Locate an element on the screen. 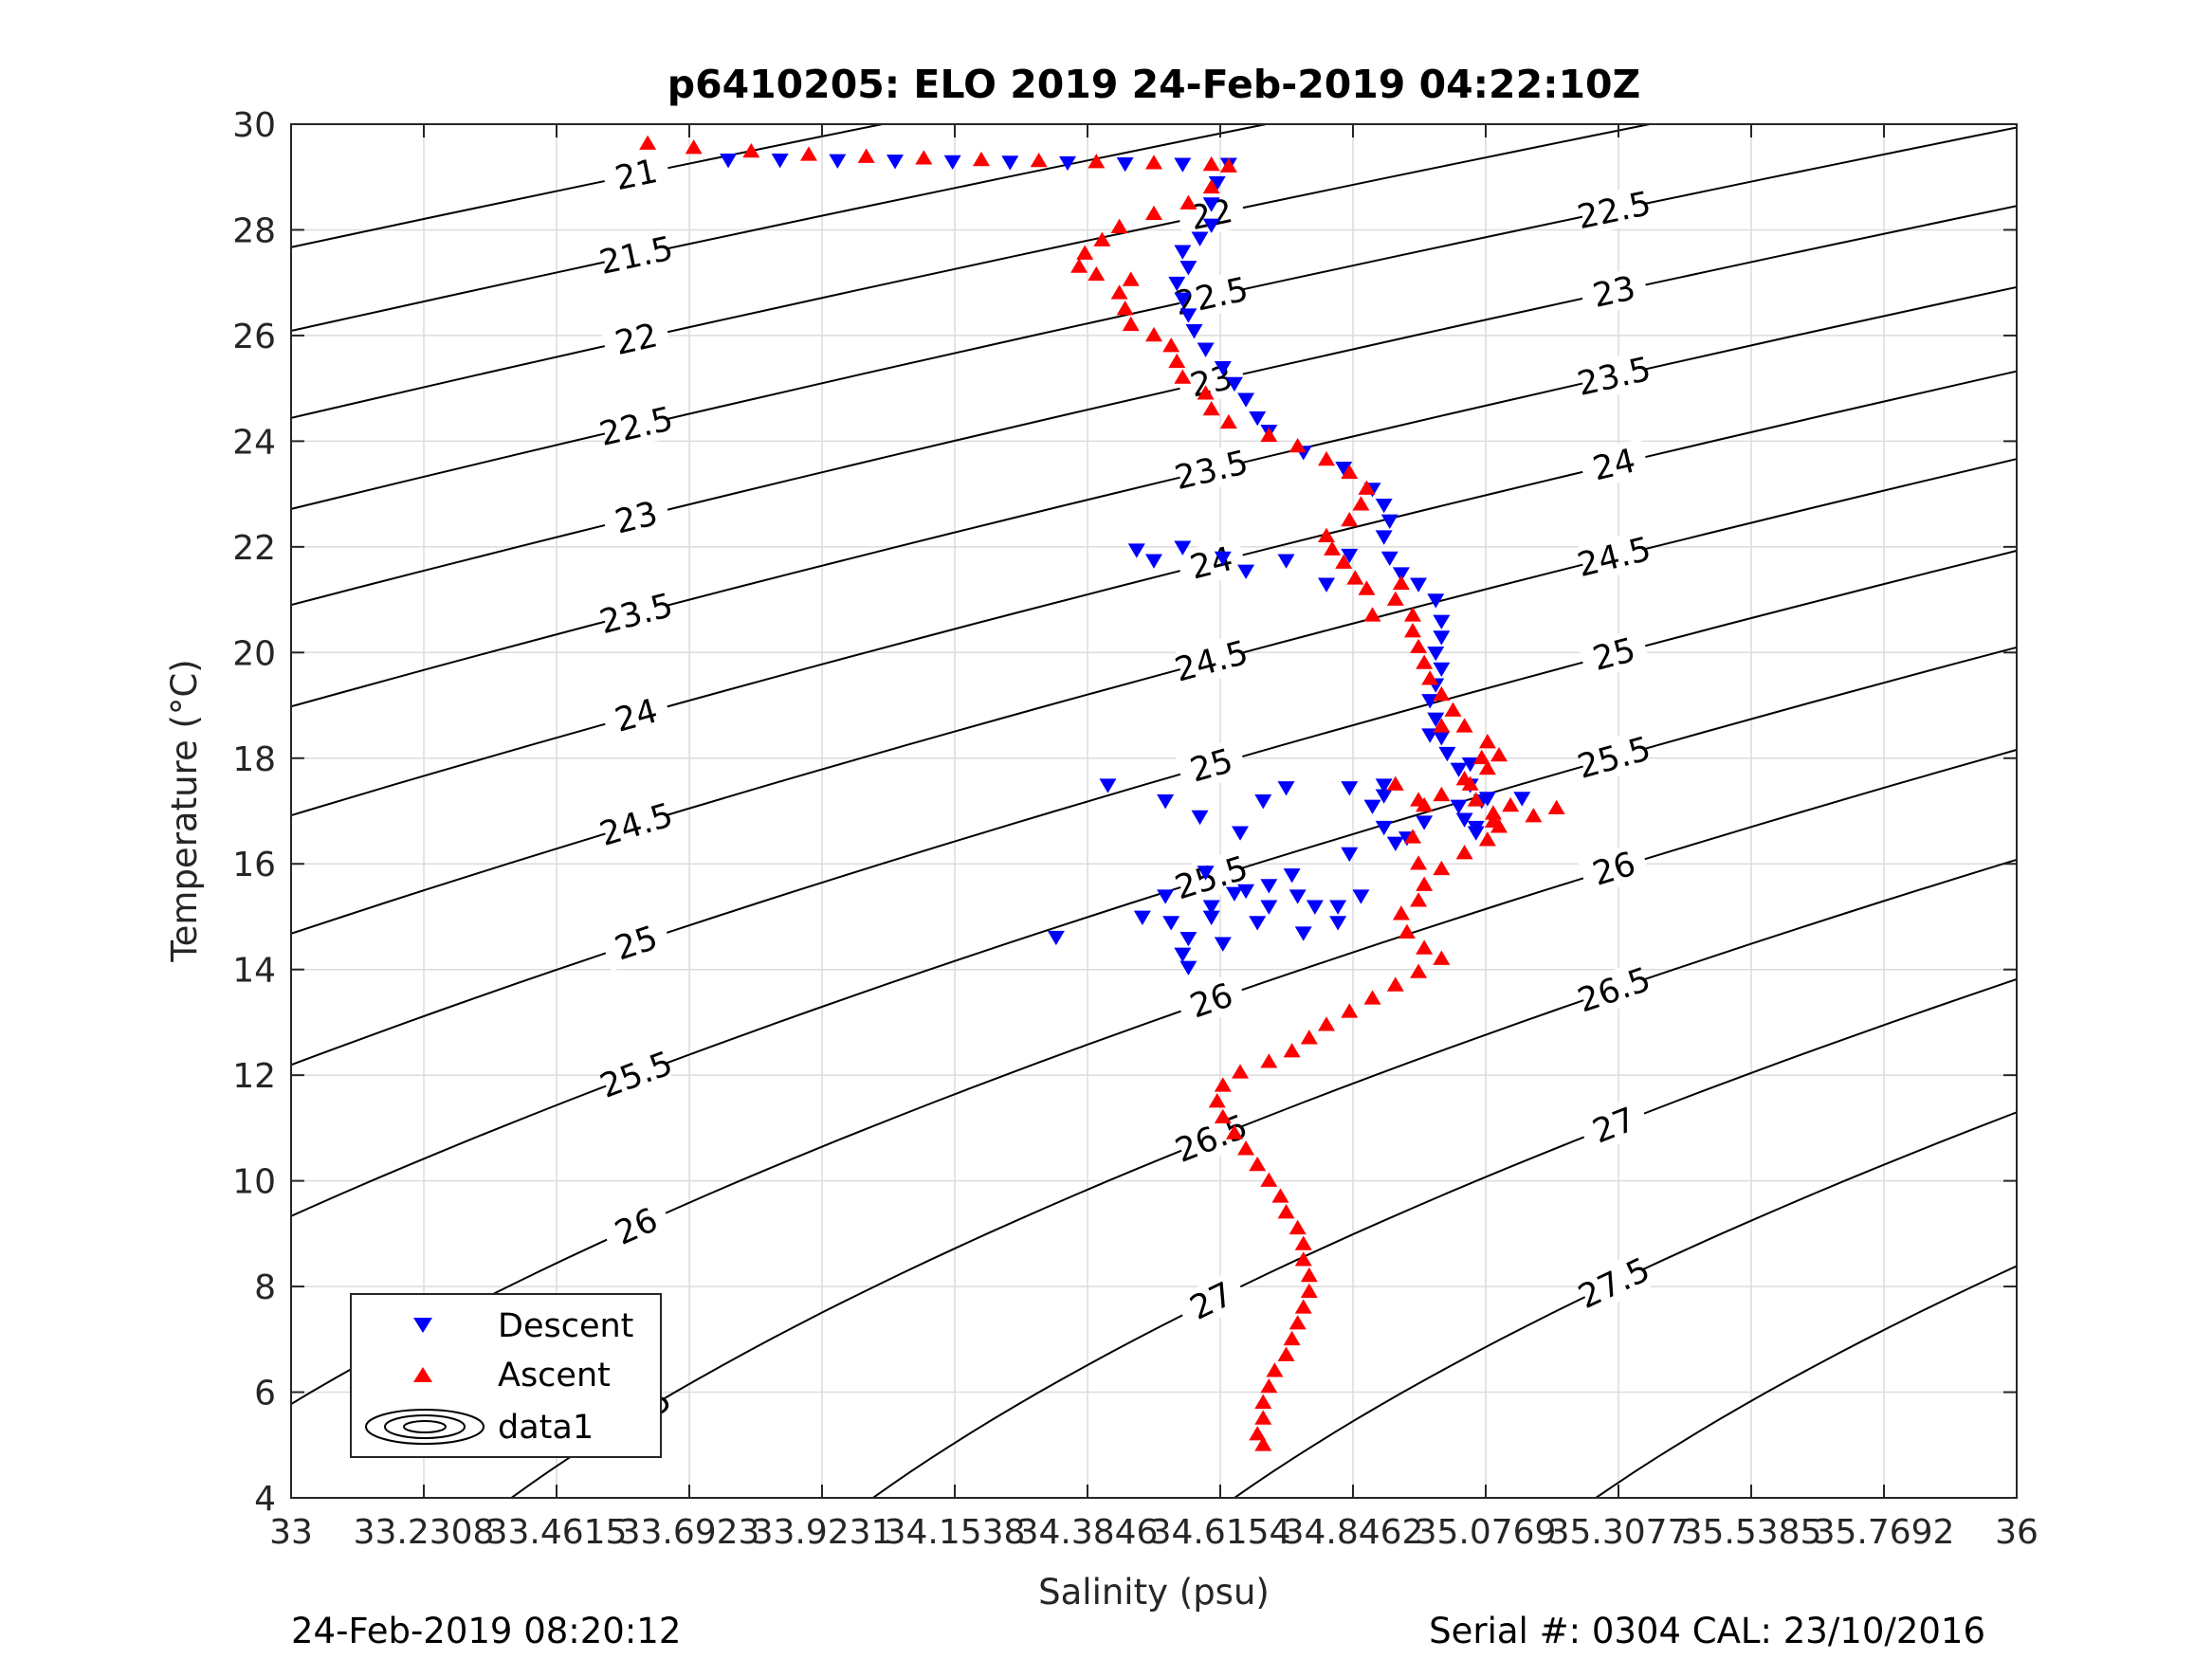 This screenshot has width=2212, height=1659. y-tick-label: 10 is located at coordinates (254, 1182).